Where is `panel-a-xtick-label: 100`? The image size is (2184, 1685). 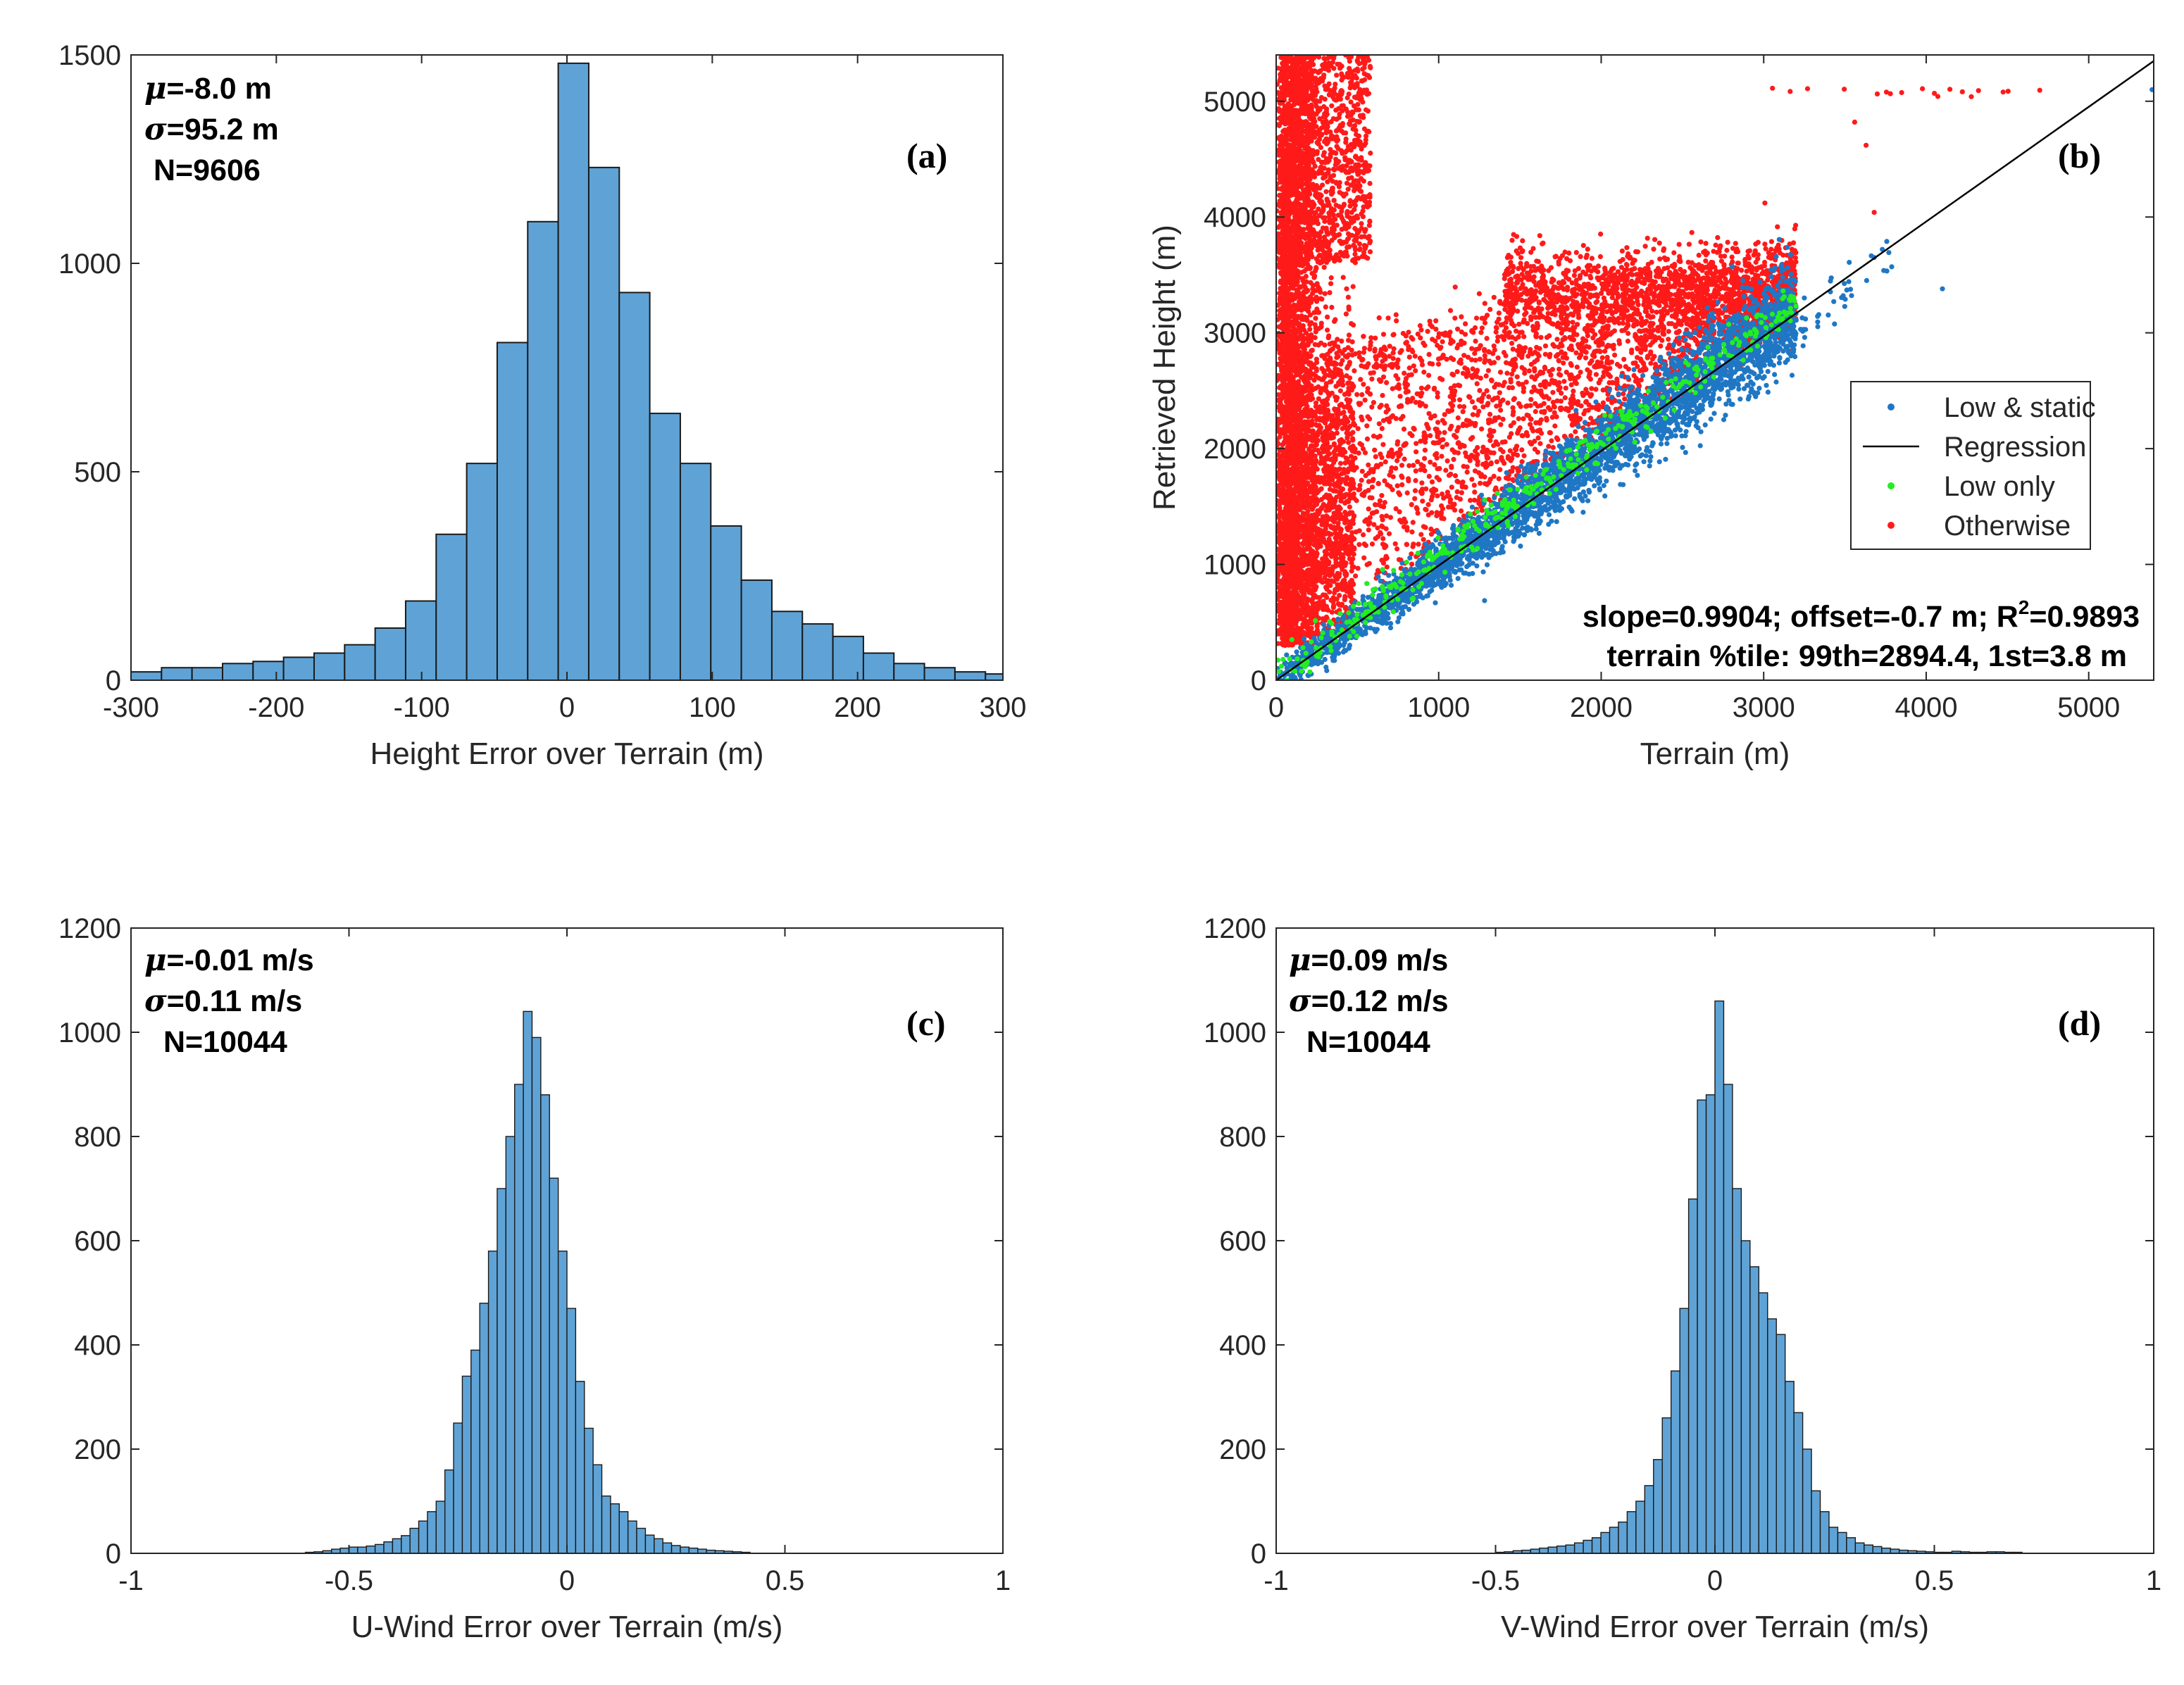
panel-a-xtick-label: 100 is located at coordinates (712, 707).